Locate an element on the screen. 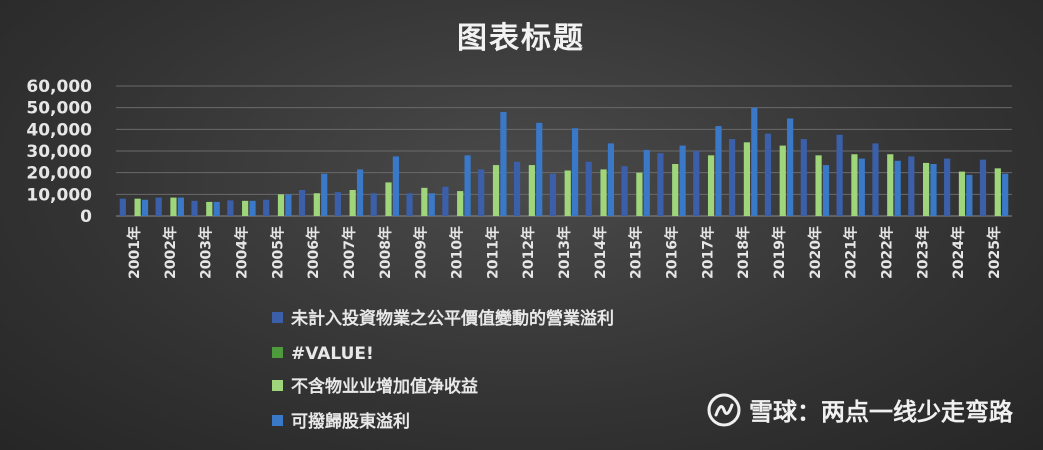 The image size is (1043, 450). watermark: 雪球：两点一线少走弯路 is located at coordinates (860, 409).